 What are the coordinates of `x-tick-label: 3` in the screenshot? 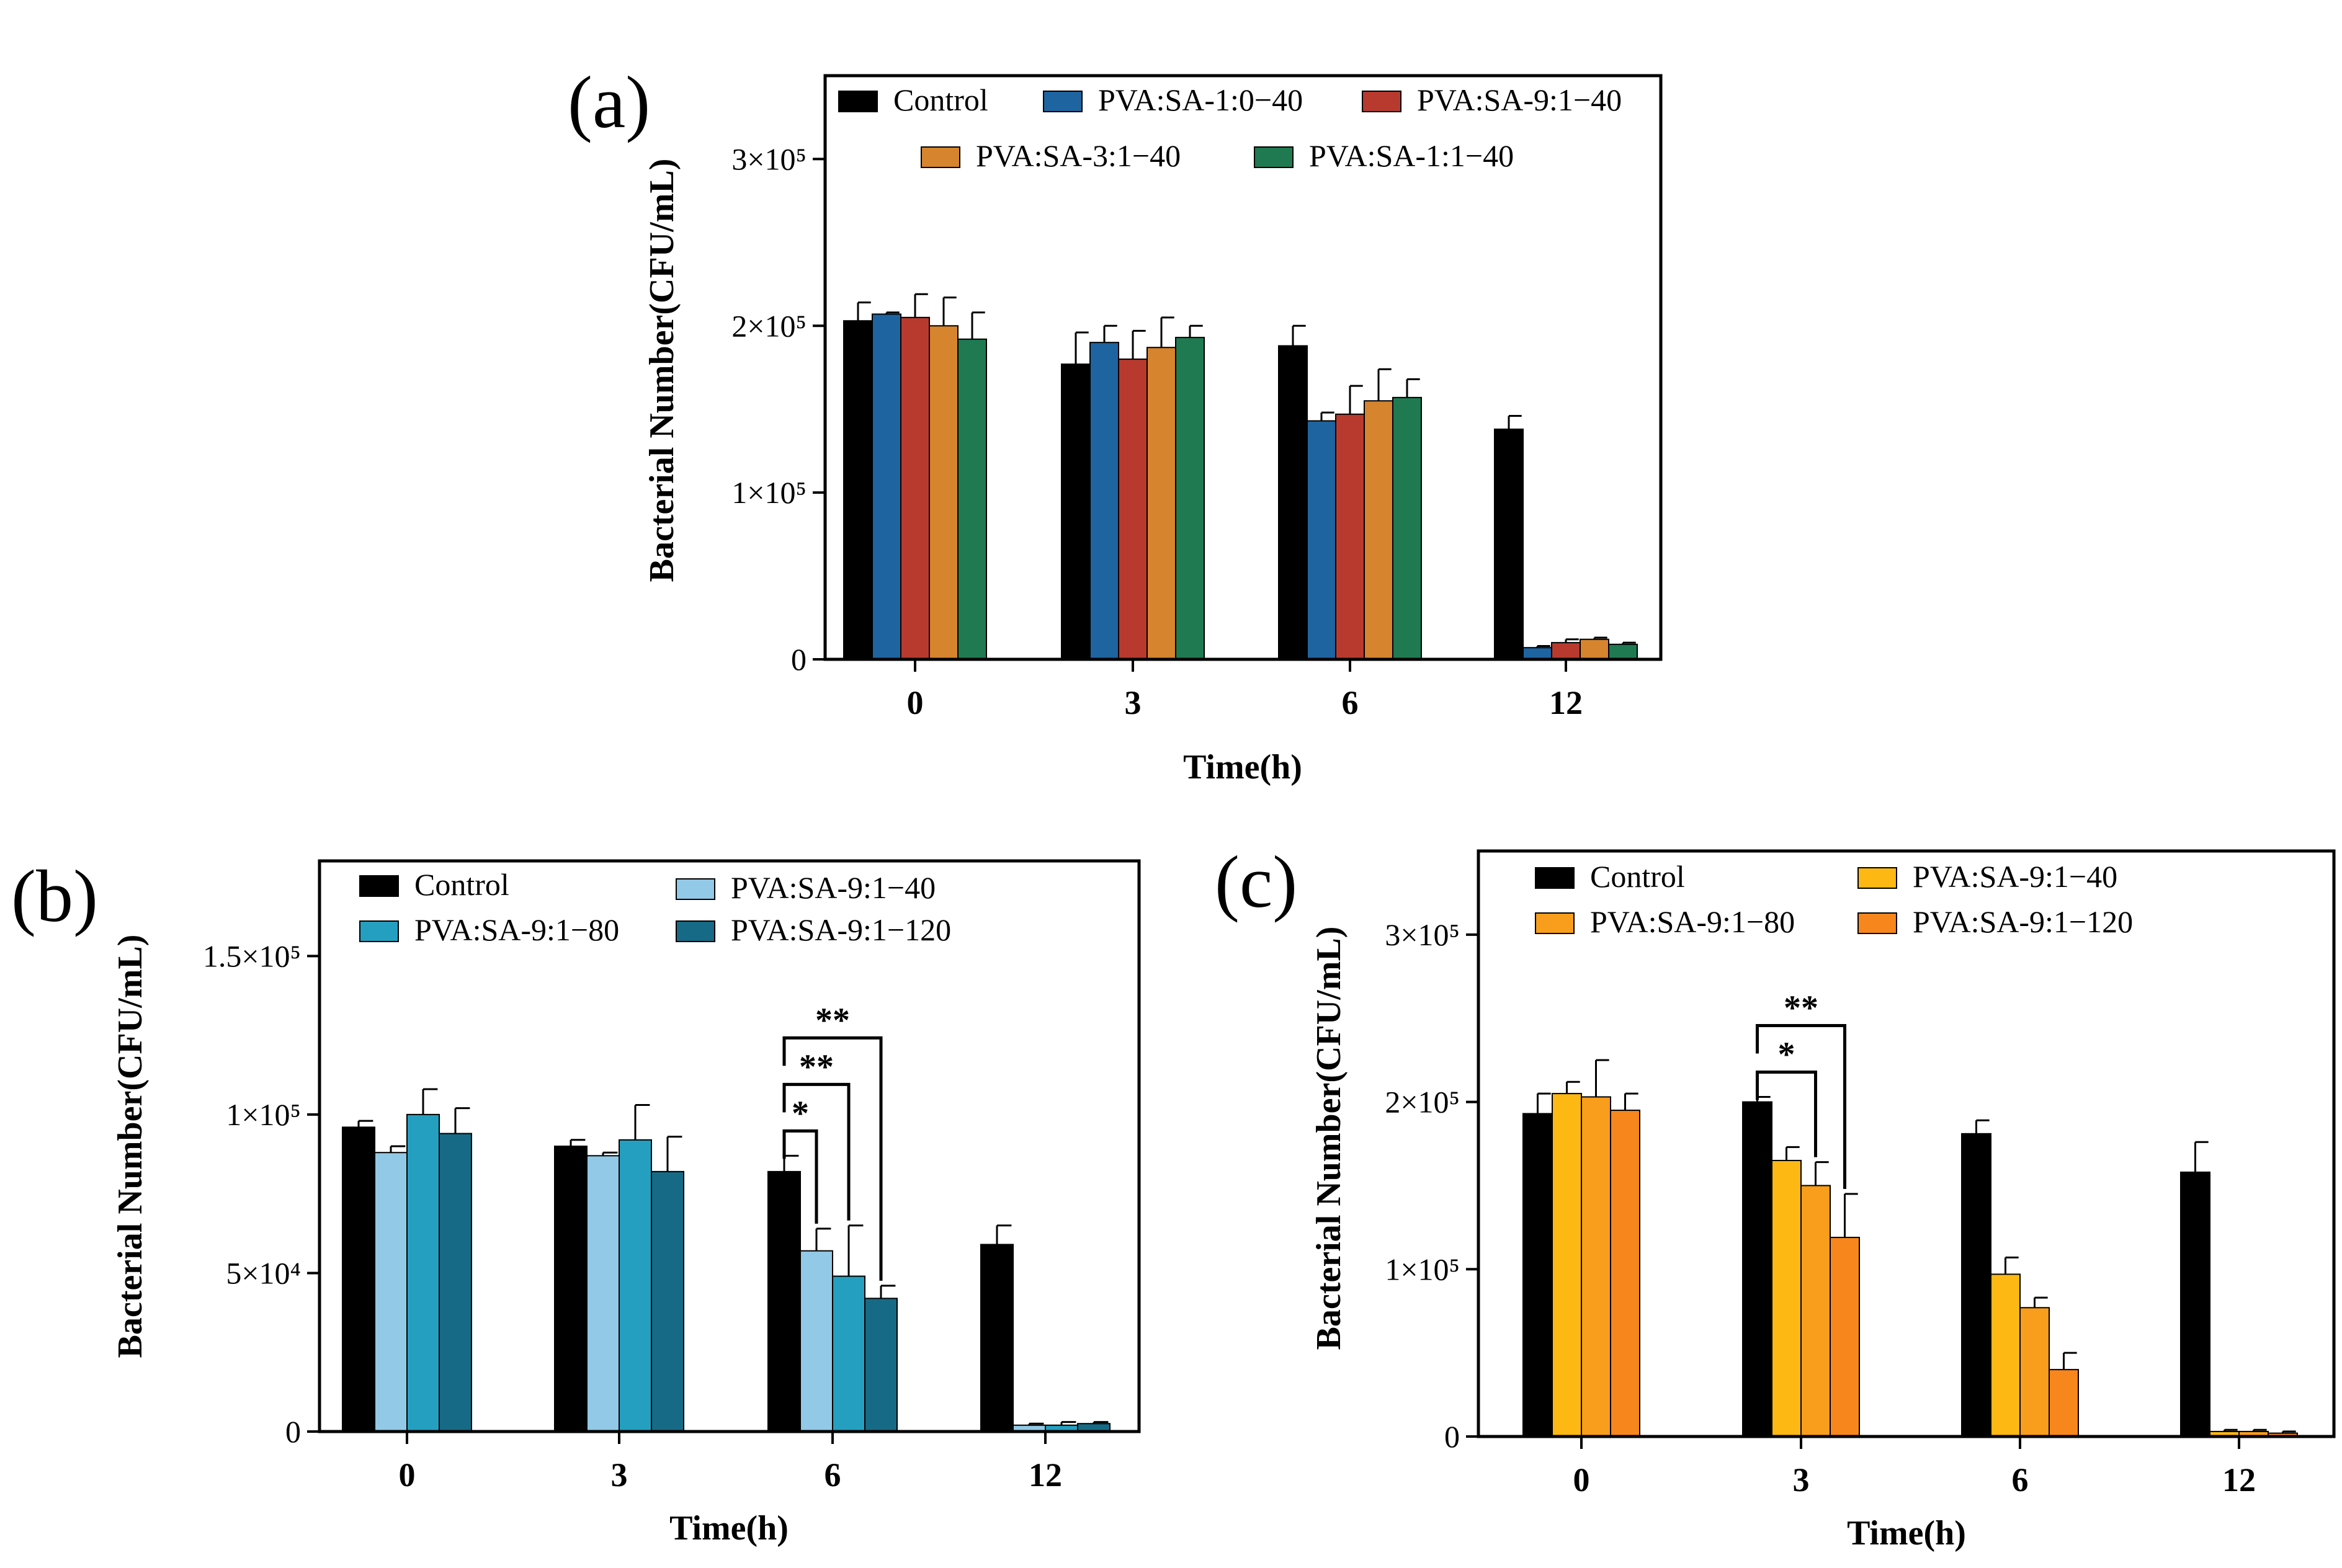 It's located at (1801, 1480).